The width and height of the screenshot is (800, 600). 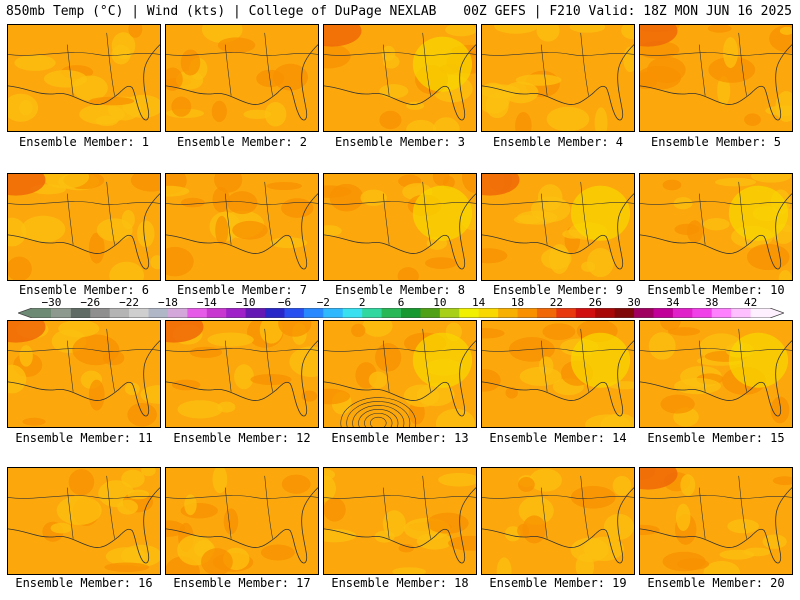 What do you see at coordinates (716, 290) in the screenshot?
I see `ensemble-member-caption: Ensemble Member: 10` at bounding box center [716, 290].